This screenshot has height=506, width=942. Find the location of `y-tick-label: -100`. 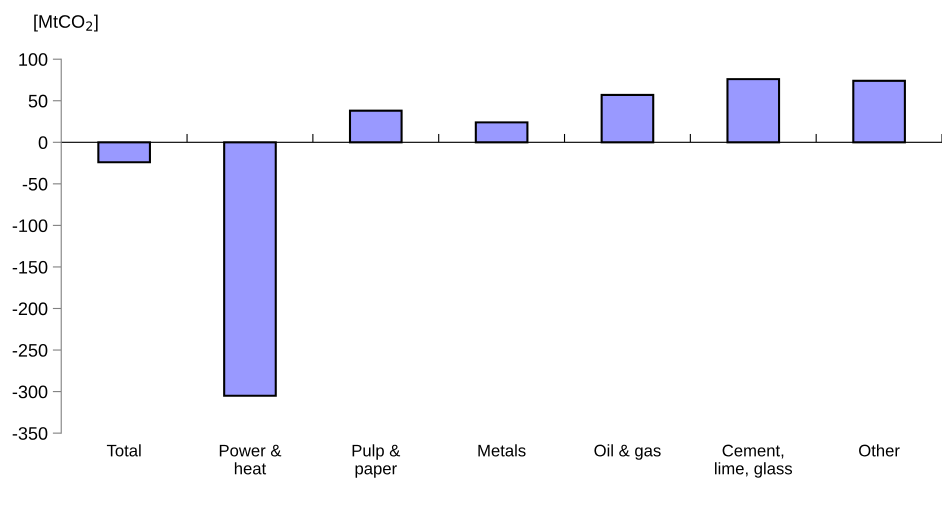

y-tick-label: -100 is located at coordinates (30, 225).